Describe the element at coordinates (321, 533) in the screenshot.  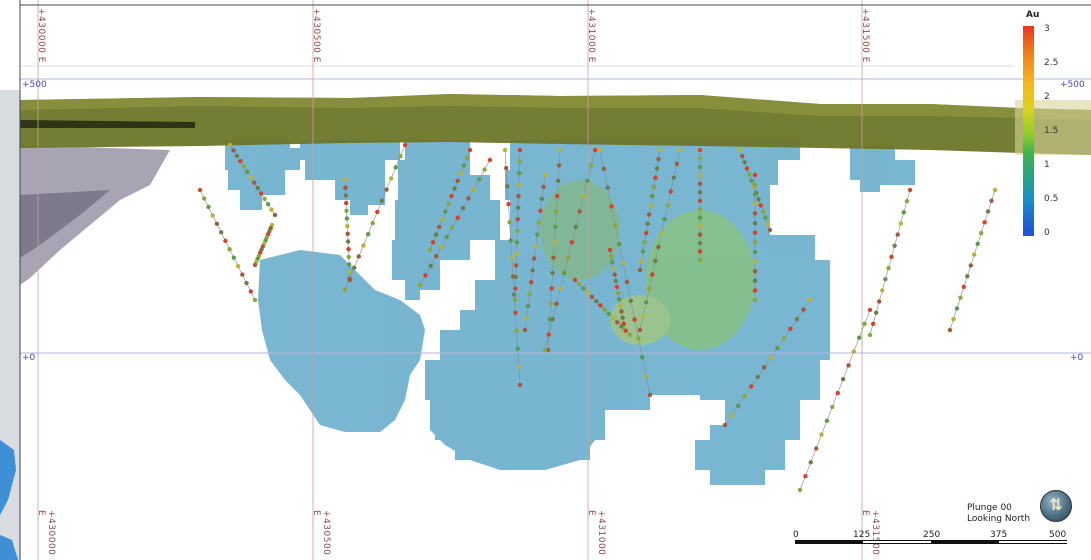
I see `easting-label-bottom-430500: +430500 E` at that location.